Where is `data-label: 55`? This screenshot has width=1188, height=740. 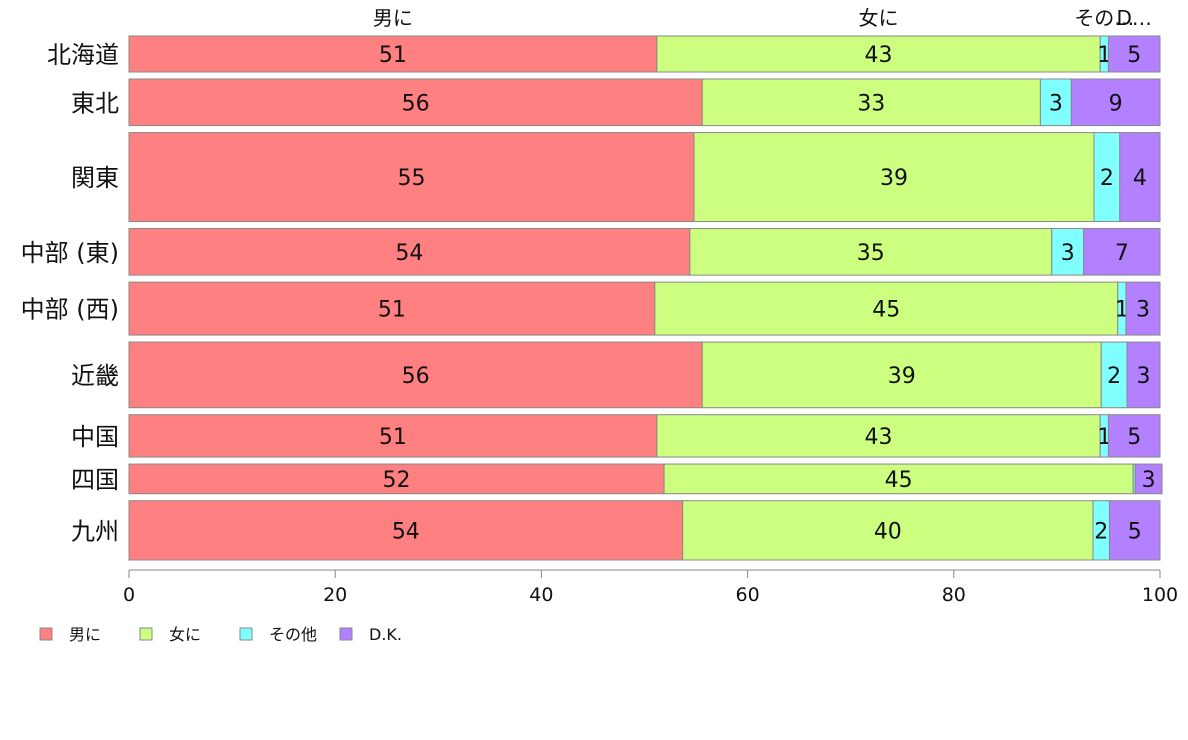
data-label: 55 is located at coordinates (411, 178).